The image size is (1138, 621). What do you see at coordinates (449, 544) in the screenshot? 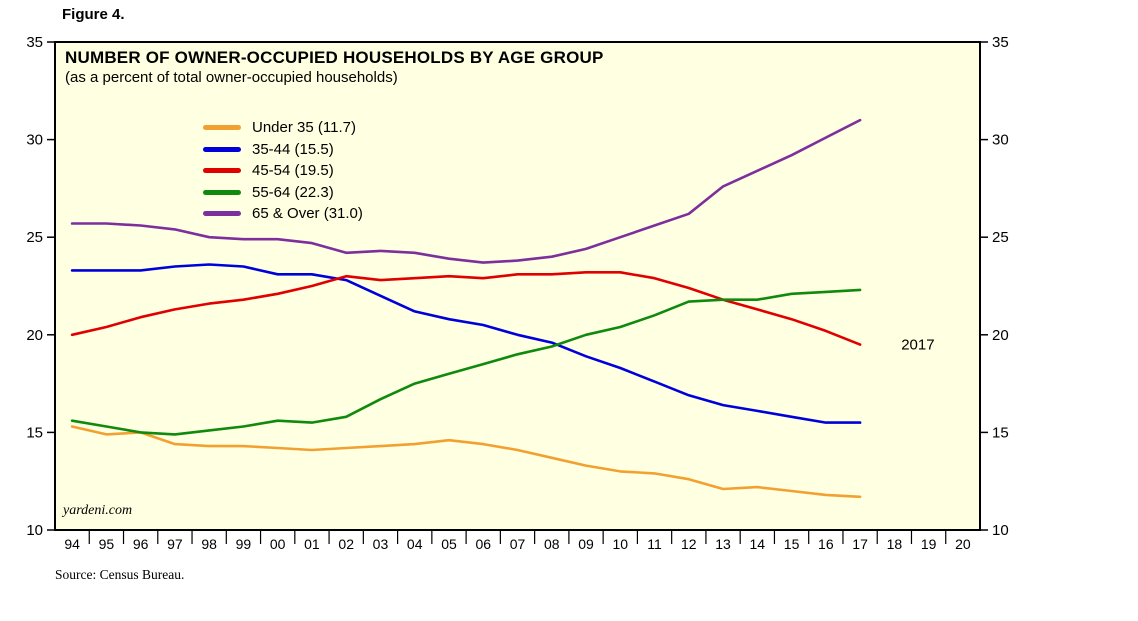
I see `x-axis-label: 05` at bounding box center [449, 544].